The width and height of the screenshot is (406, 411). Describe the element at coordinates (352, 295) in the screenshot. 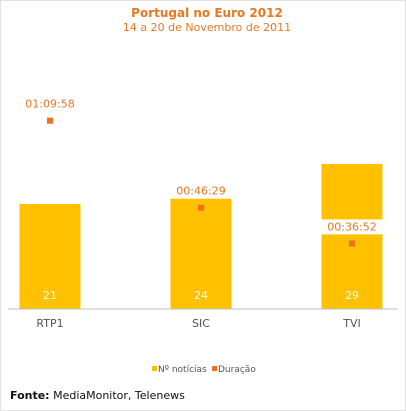

I see `bar-label-tvi: 29` at that location.